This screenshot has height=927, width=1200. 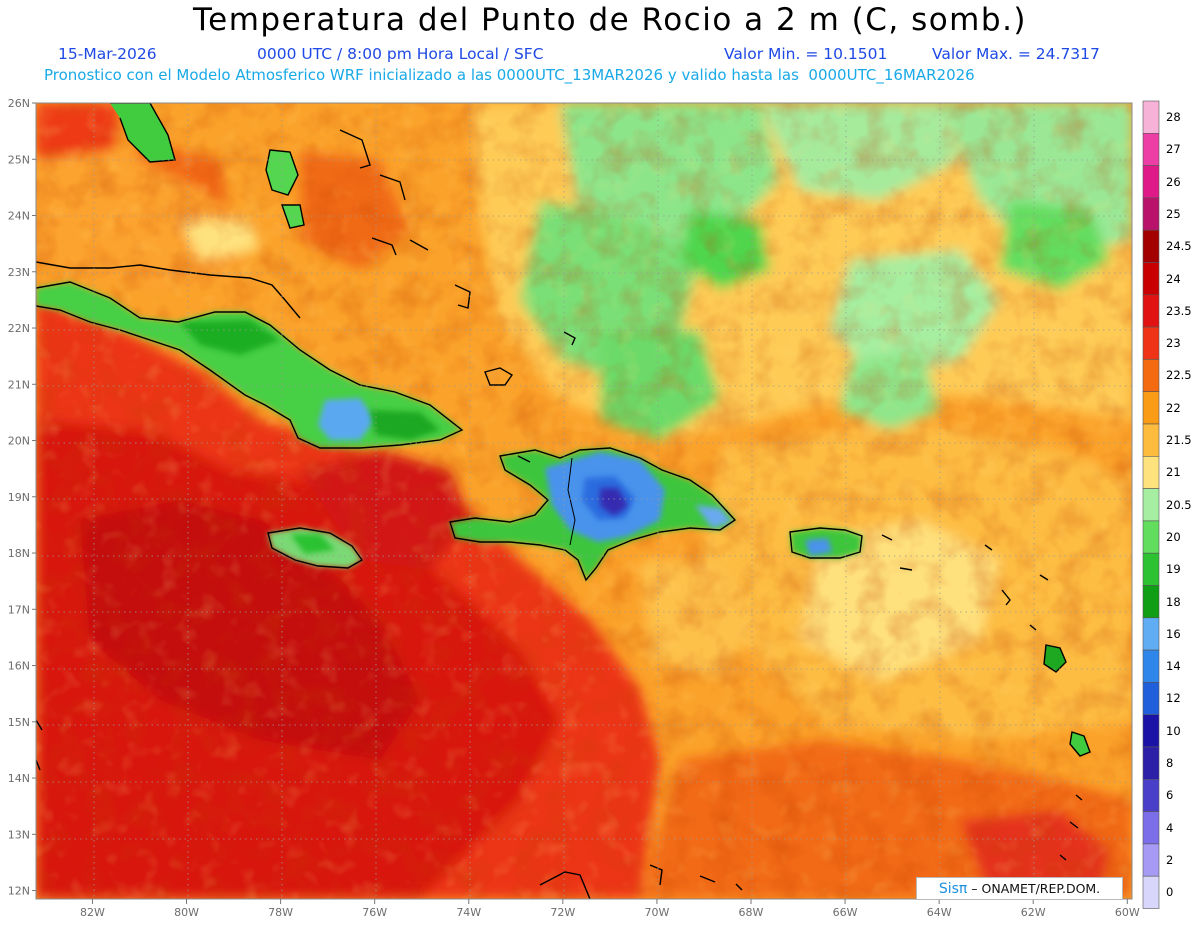 I want to click on colorbar-label: 25, so click(x=1173, y=213).